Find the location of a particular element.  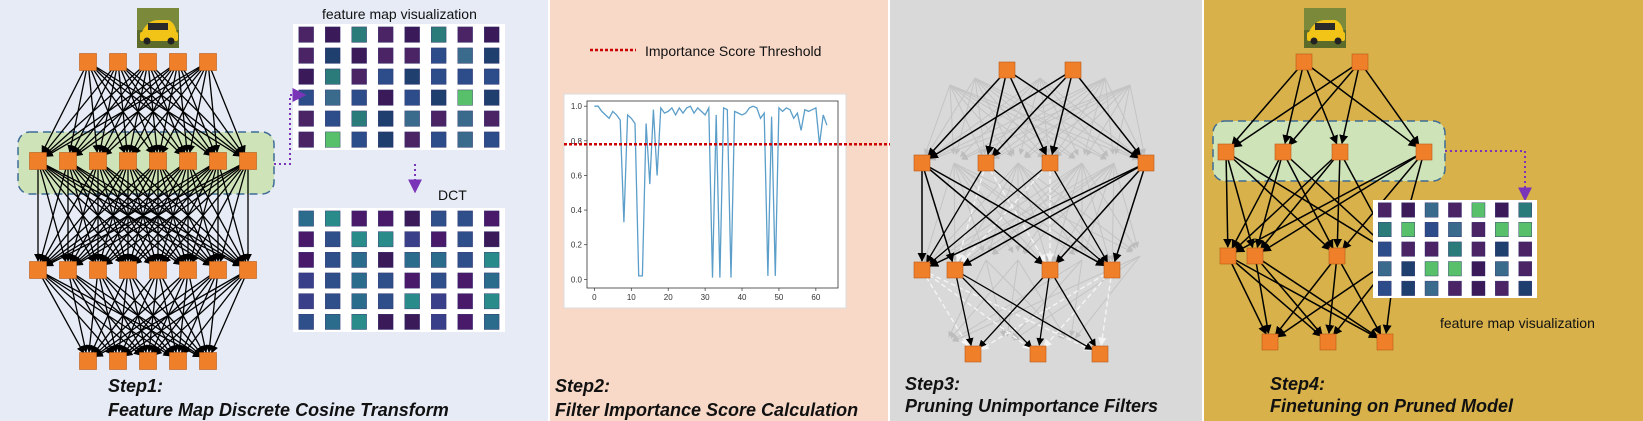

pruned-edges is located at coordinates (1017, 256).